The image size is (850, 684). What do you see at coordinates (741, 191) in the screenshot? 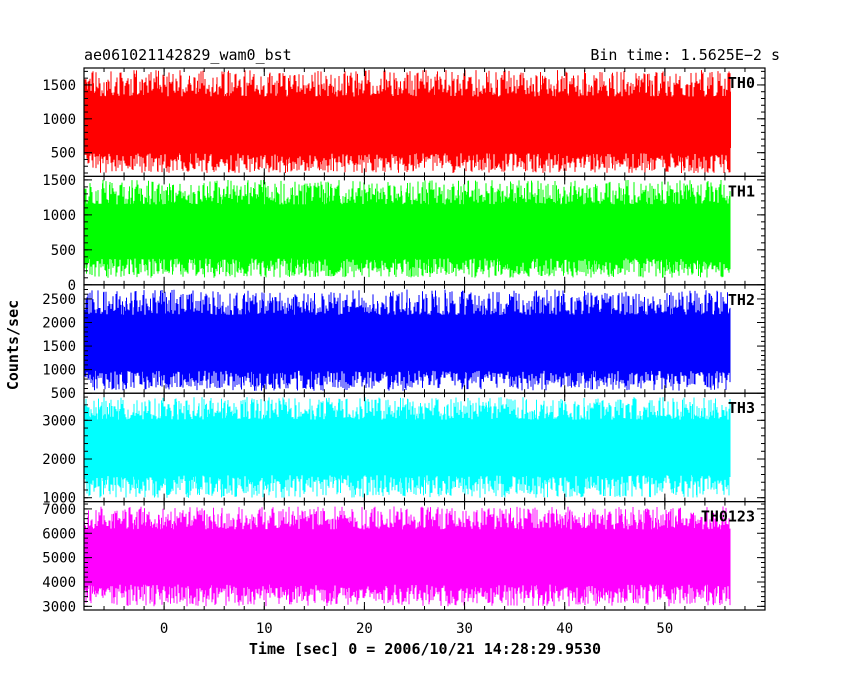
I see `panel-label: TH1` at bounding box center [741, 191].